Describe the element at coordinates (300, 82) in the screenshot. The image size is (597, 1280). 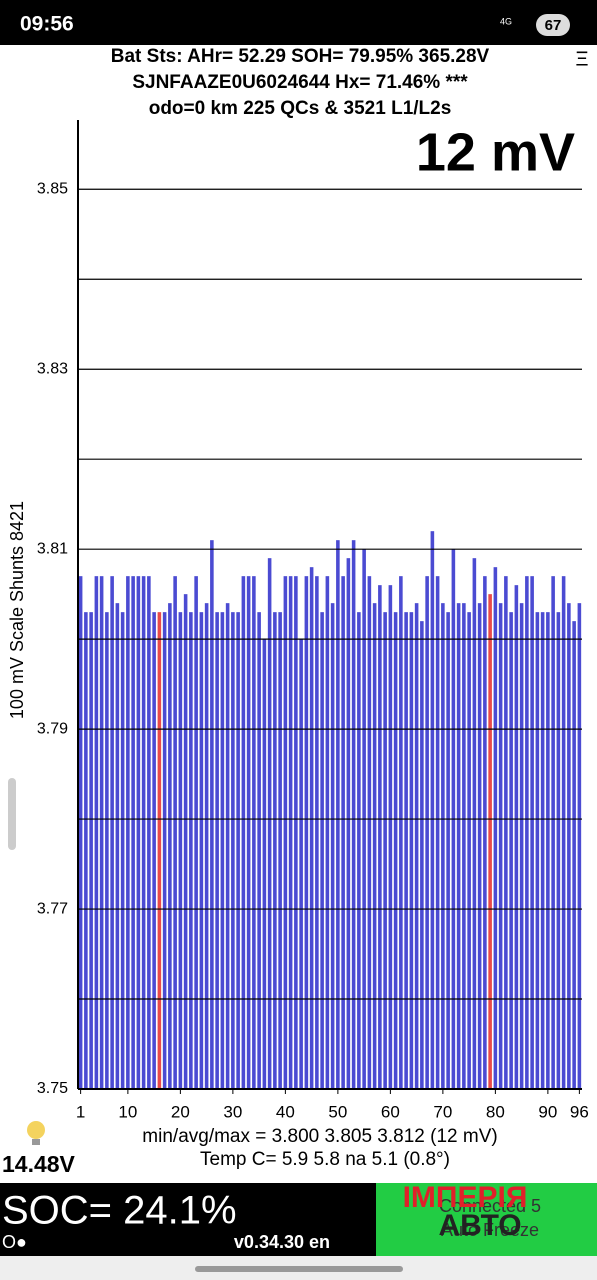
I see `header-line: SJNFAAZE0U6024644 Hx= 71.46% ***` at that location.